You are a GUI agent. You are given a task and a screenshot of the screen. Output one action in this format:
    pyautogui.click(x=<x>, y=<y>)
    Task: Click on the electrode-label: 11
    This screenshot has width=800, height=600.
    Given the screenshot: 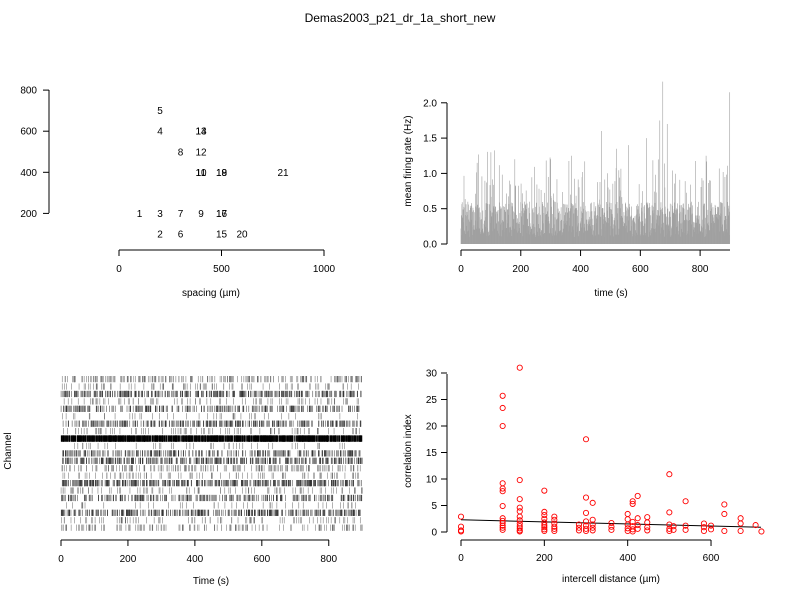 What is the action you would take?
    pyautogui.click(x=201, y=173)
    